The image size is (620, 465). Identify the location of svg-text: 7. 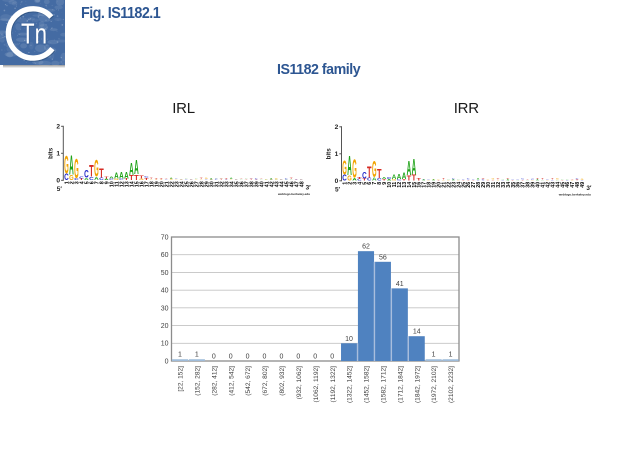
(97, 182).